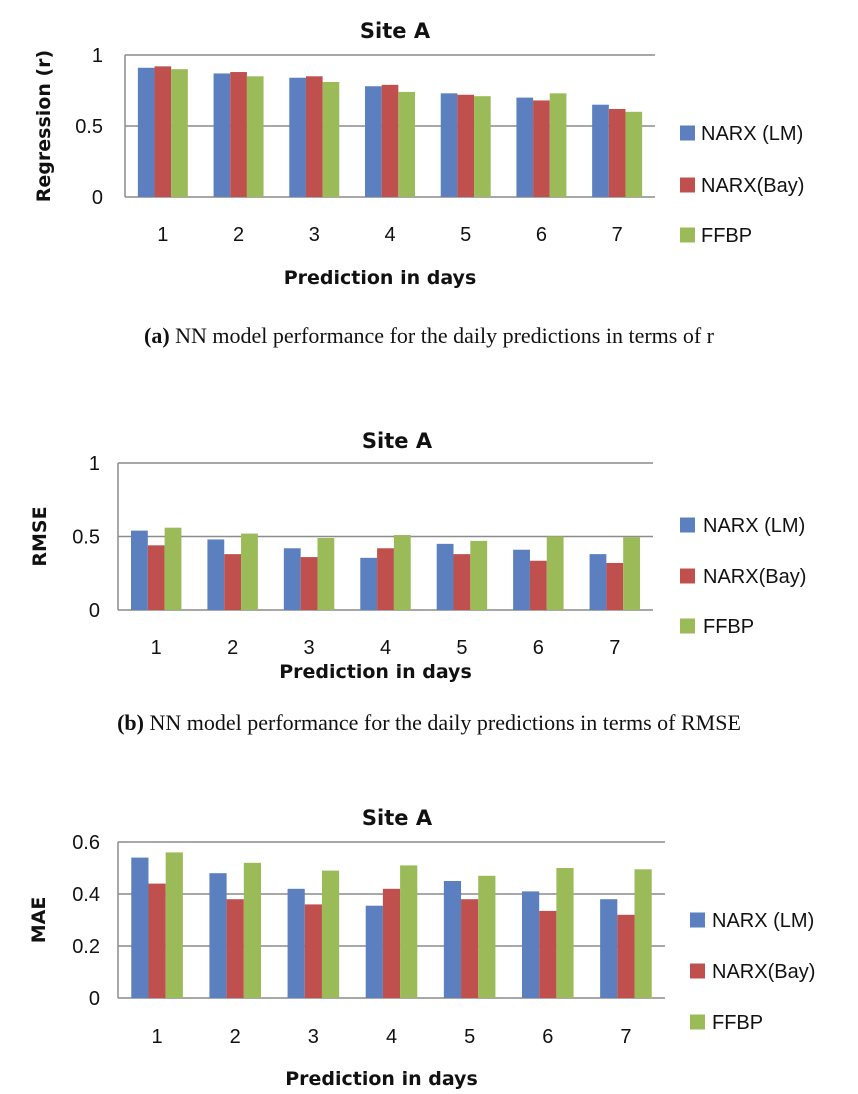 The width and height of the screenshot is (858, 1094). Describe the element at coordinates (86, 895) in the screenshot. I see `y-tick-label: 0.4` at that location.